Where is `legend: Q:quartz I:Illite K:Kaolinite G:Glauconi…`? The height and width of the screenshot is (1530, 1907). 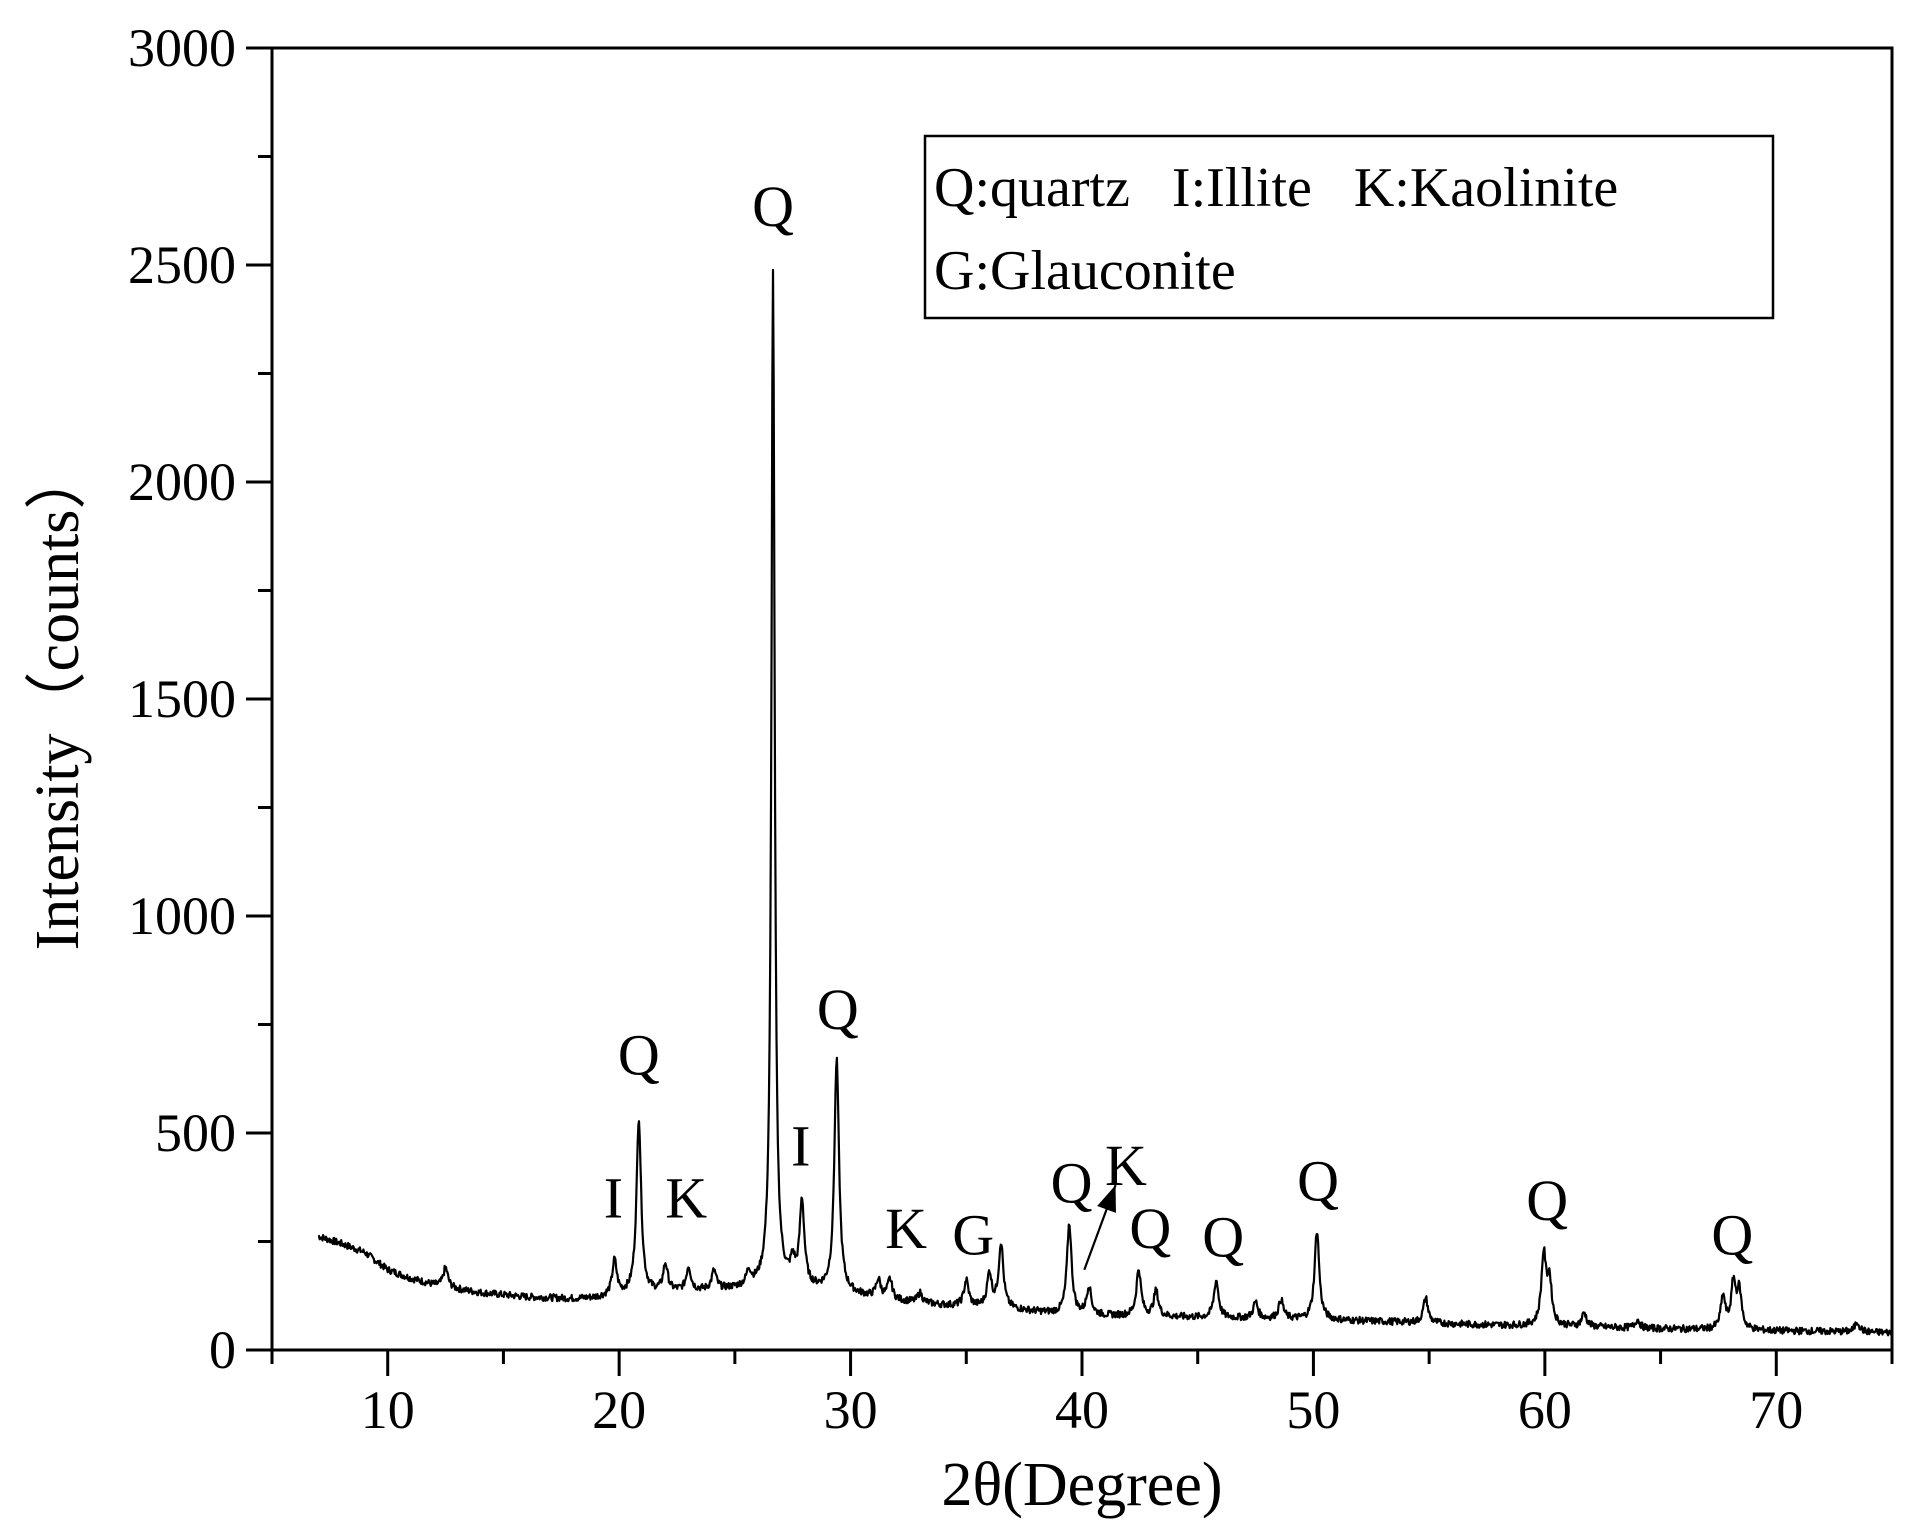 legend: Q:quartz I:Illite K:Kaolinite G:Glauconi… is located at coordinates (1349, 227).